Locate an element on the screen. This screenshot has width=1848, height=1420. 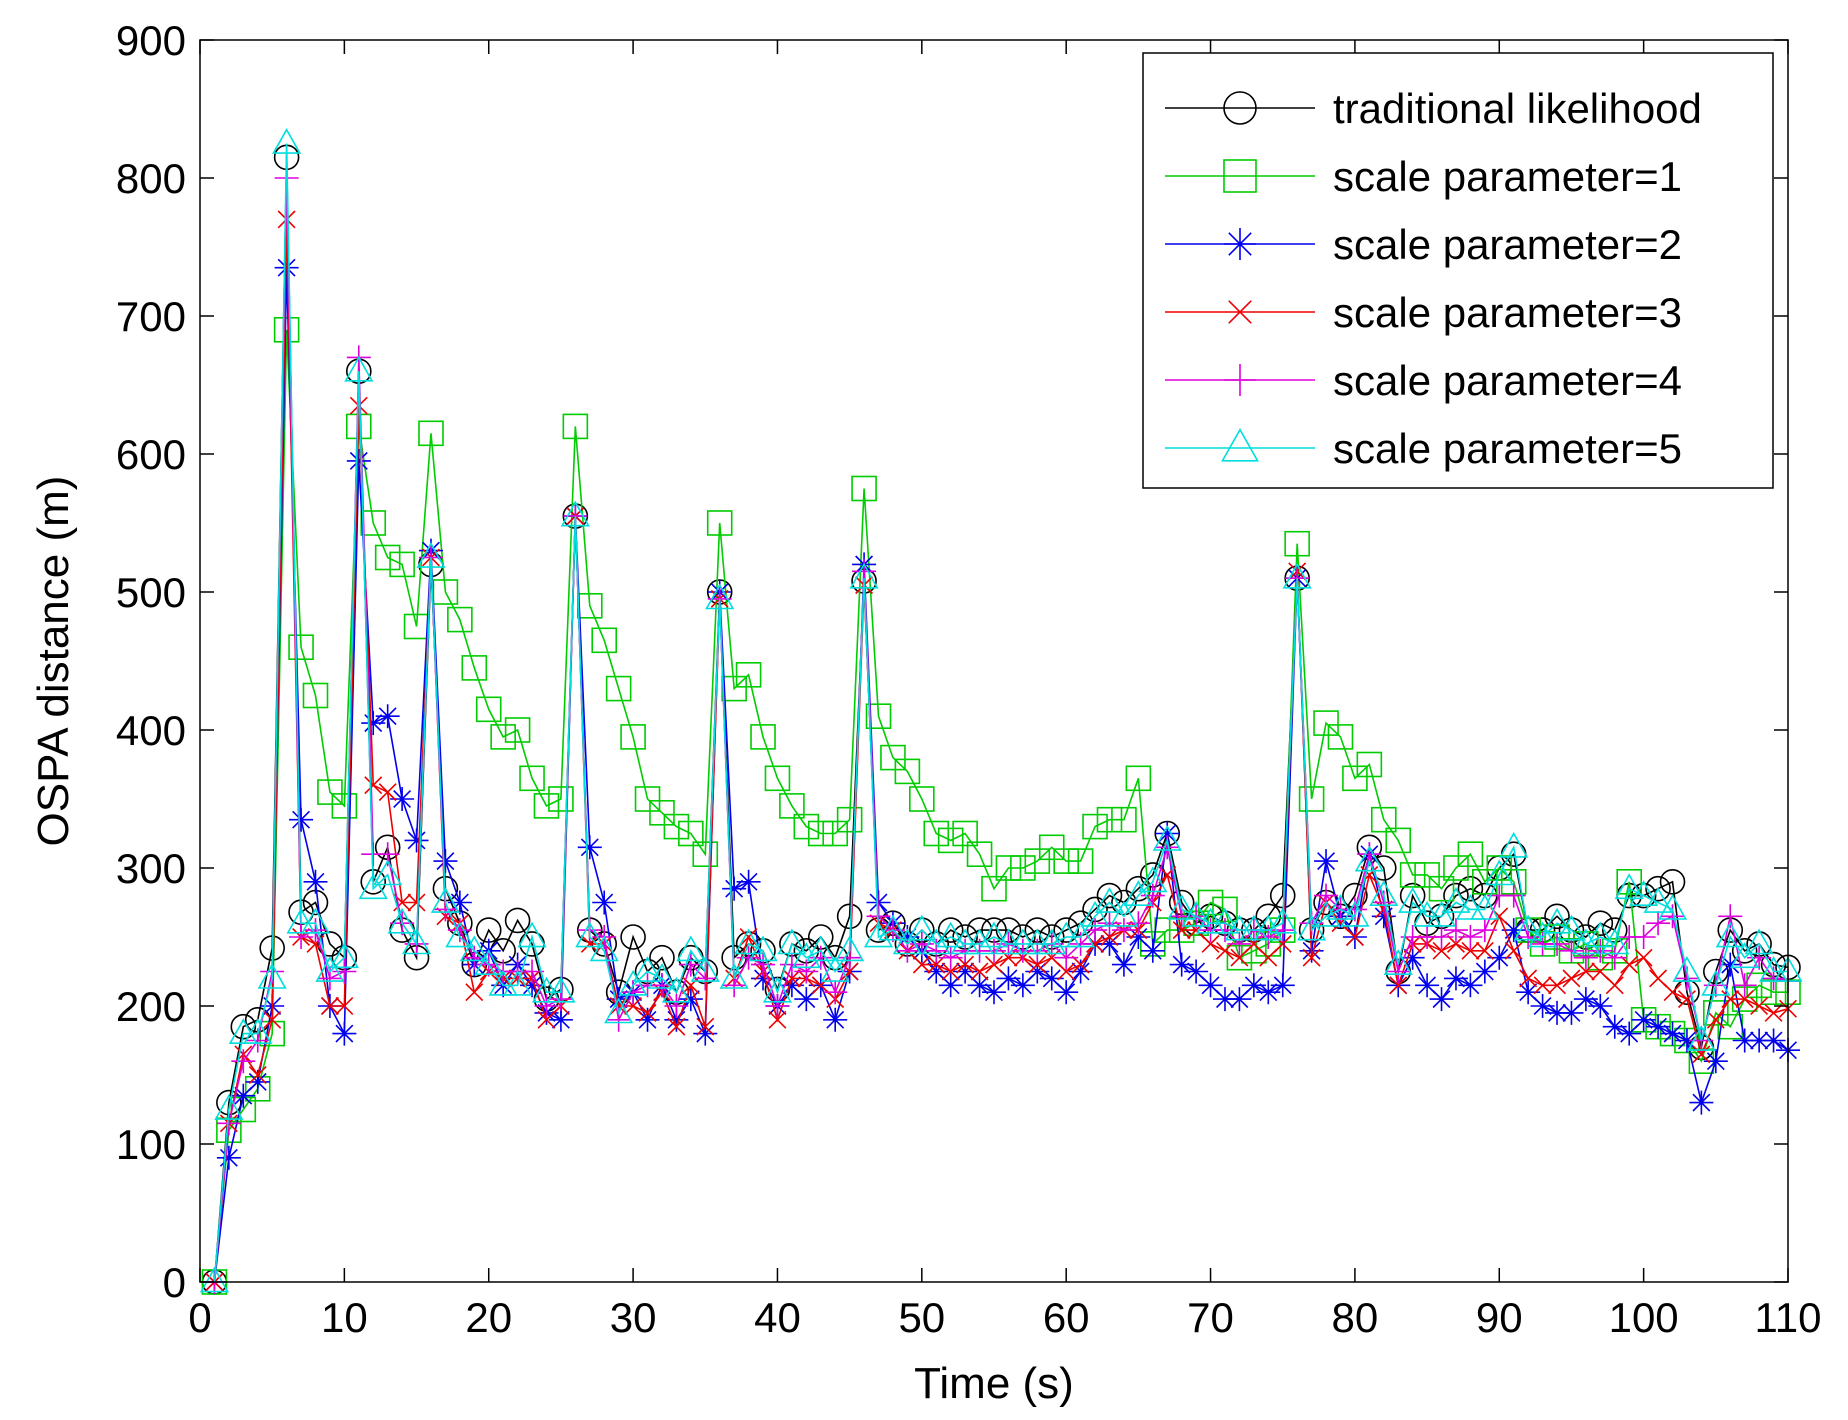
x-tick-label: 30 is located at coordinates (633, 1317).